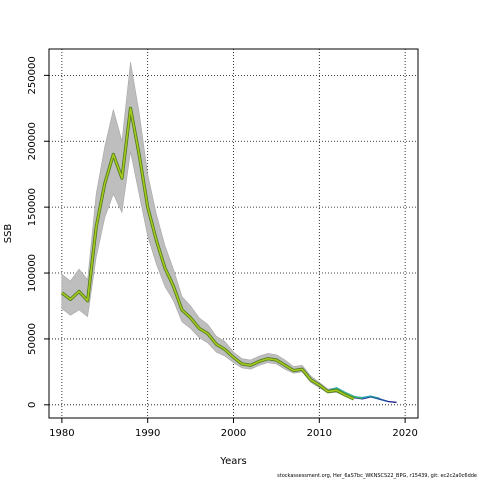 The height and width of the screenshot is (480, 480). Describe the element at coordinates (32, 339) in the screenshot. I see `y-tick-label-50000: 50000` at that location.